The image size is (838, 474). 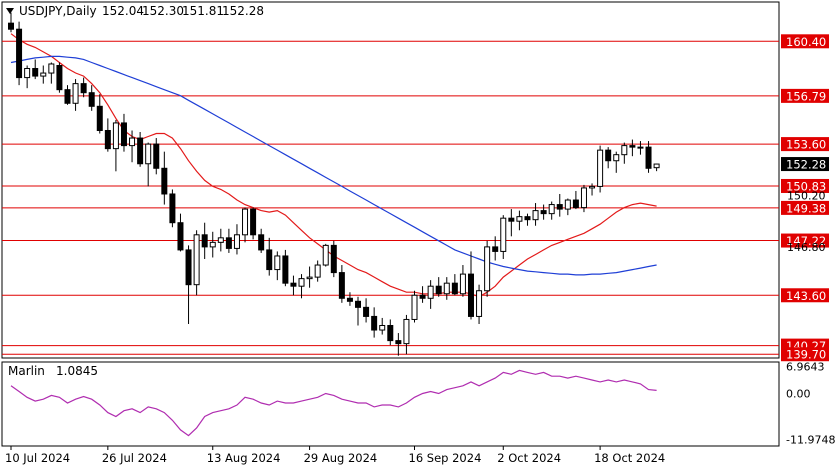 I want to click on x-tick-label: 18 Oct 2024, so click(x=629, y=458).